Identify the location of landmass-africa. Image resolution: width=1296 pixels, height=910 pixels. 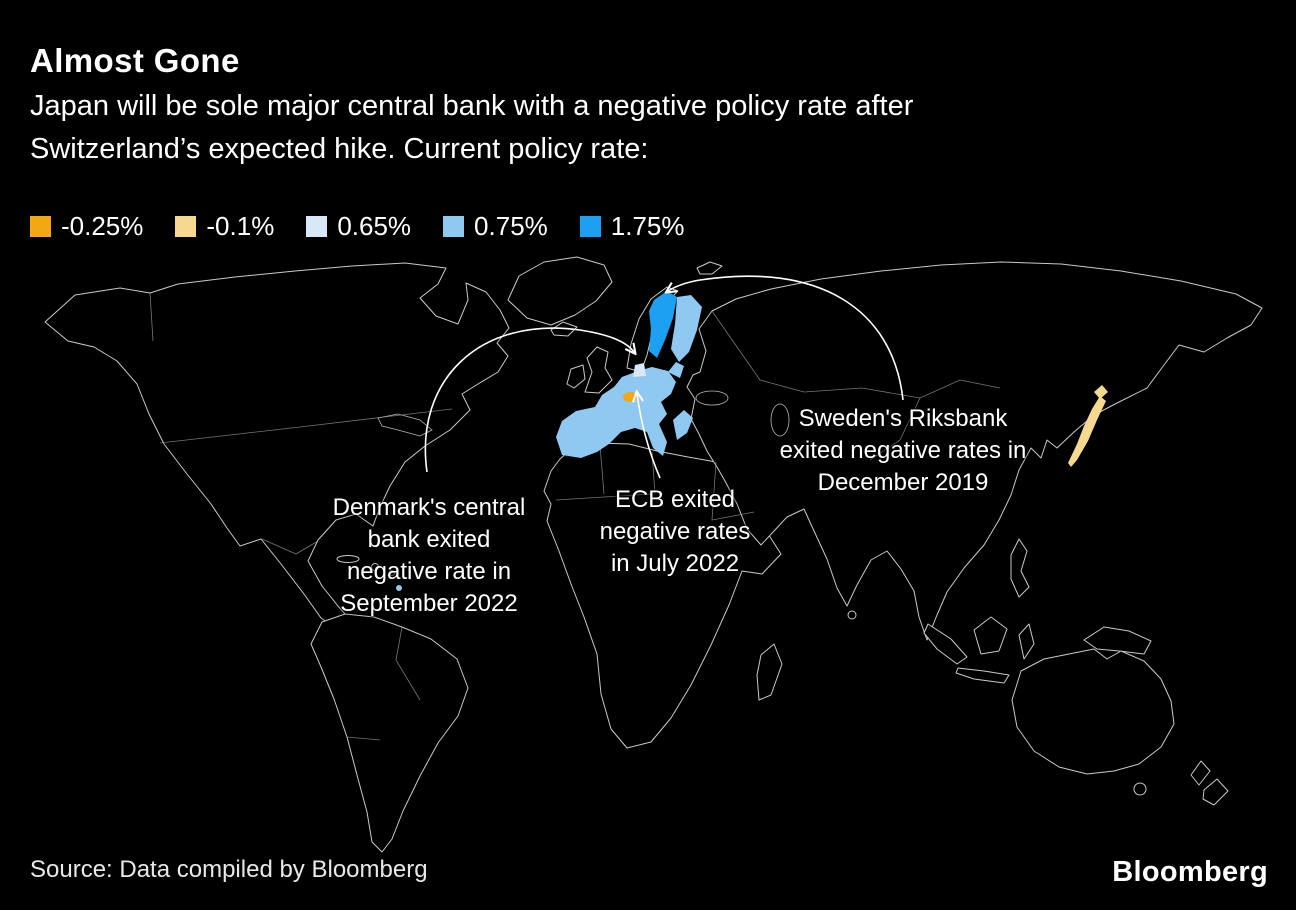
(662, 595).